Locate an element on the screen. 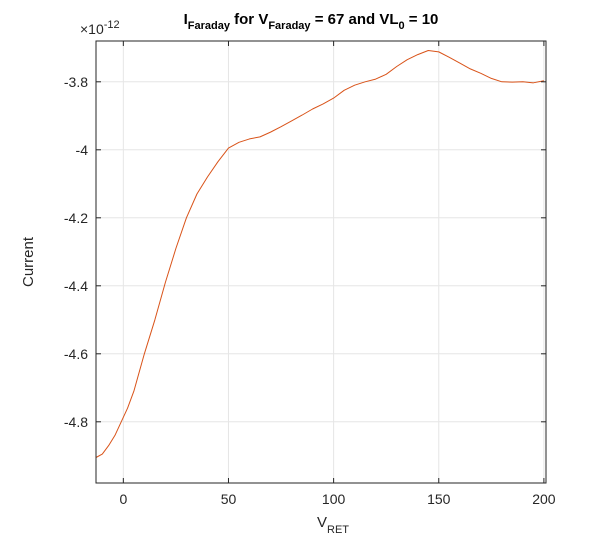  x-axis-label: VRET is located at coordinates (333, 525).